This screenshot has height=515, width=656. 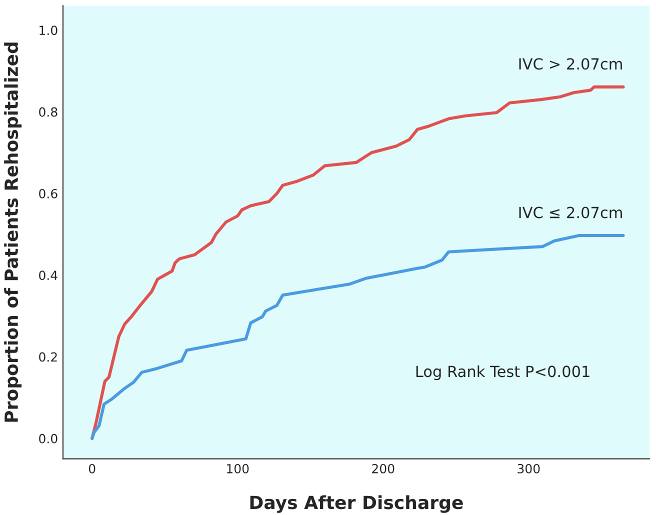 I want to click on y-tick-label: 0.2, so click(x=48, y=357).